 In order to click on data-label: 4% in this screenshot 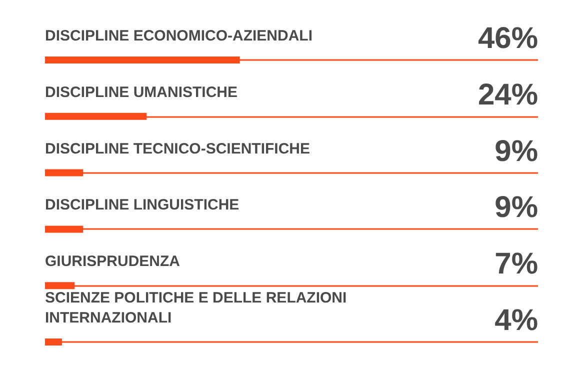, I will do `click(516, 320)`.